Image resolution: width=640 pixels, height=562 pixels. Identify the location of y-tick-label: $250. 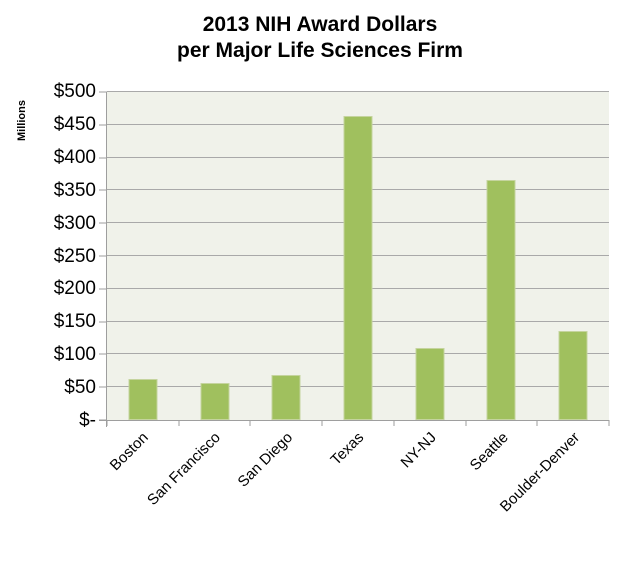
(74, 256).